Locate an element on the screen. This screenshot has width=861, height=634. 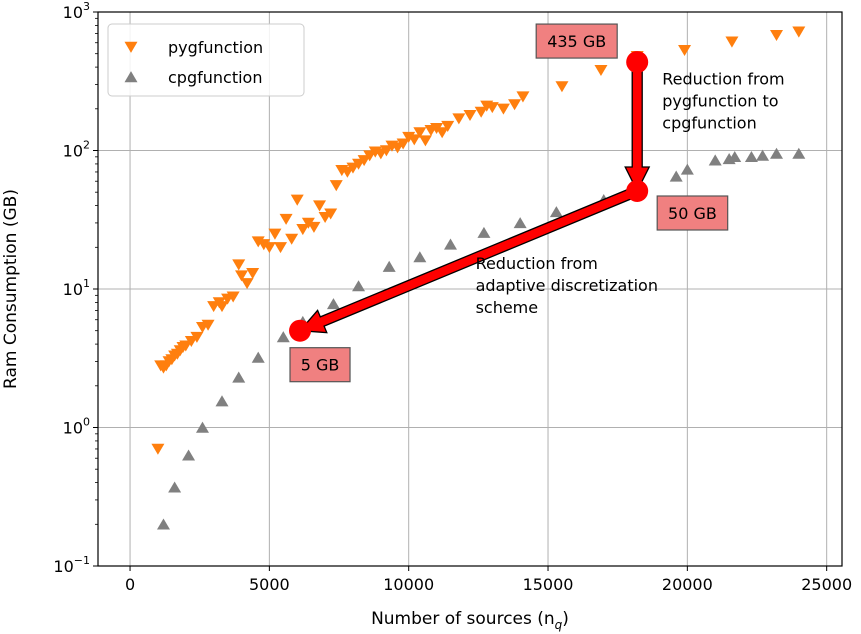
y-tick-label: 10⁰ is located at coordinates (76, 427).